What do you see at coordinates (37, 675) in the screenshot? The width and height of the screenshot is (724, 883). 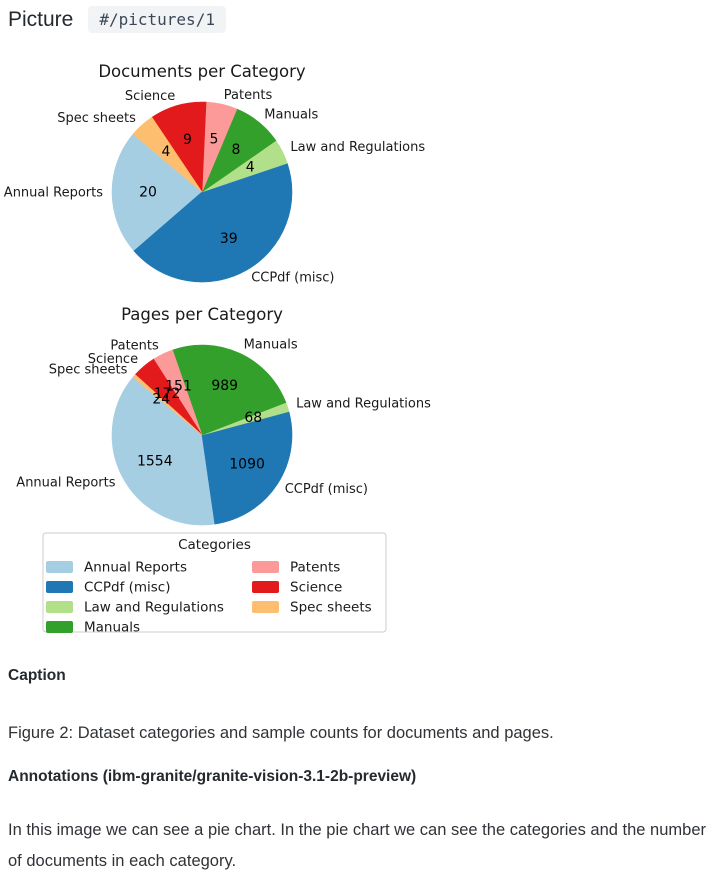 I see `caption-heading: Caption` at bounding box center [37, 675].